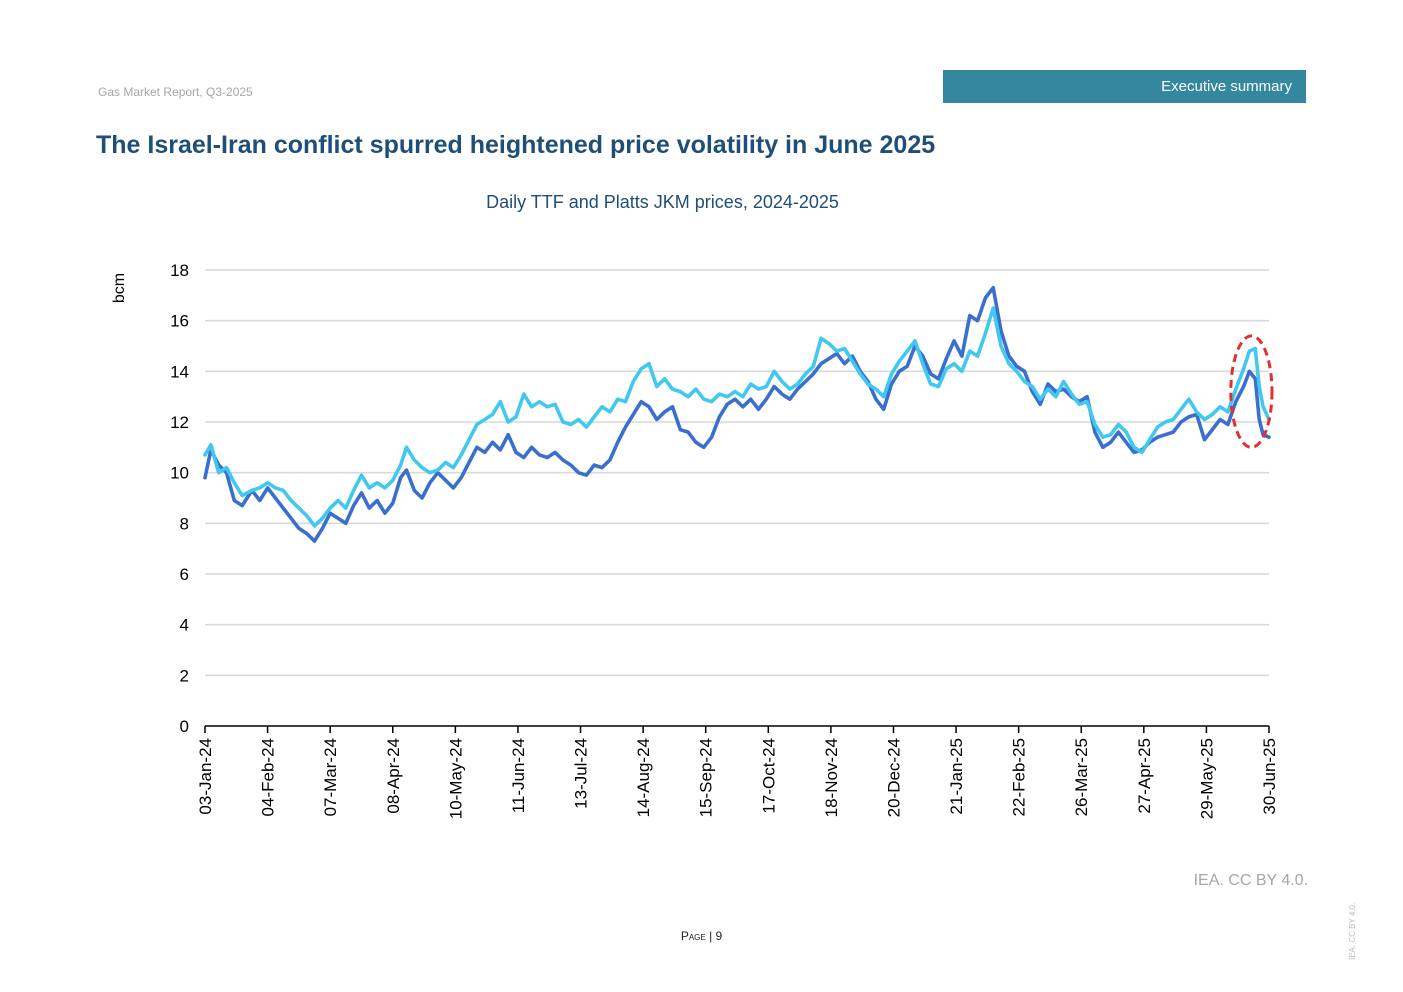 The image size is (1403, 992). I want to click on x-tick-label: 17-Oct-24, so click(768, 776).